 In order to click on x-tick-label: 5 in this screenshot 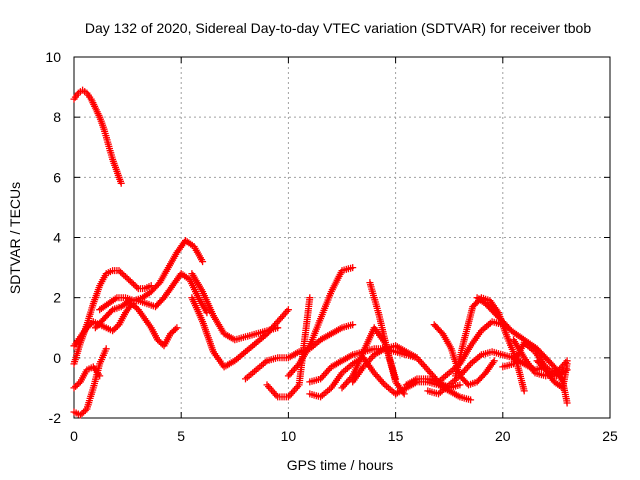, I will do `click(181, 436)`.